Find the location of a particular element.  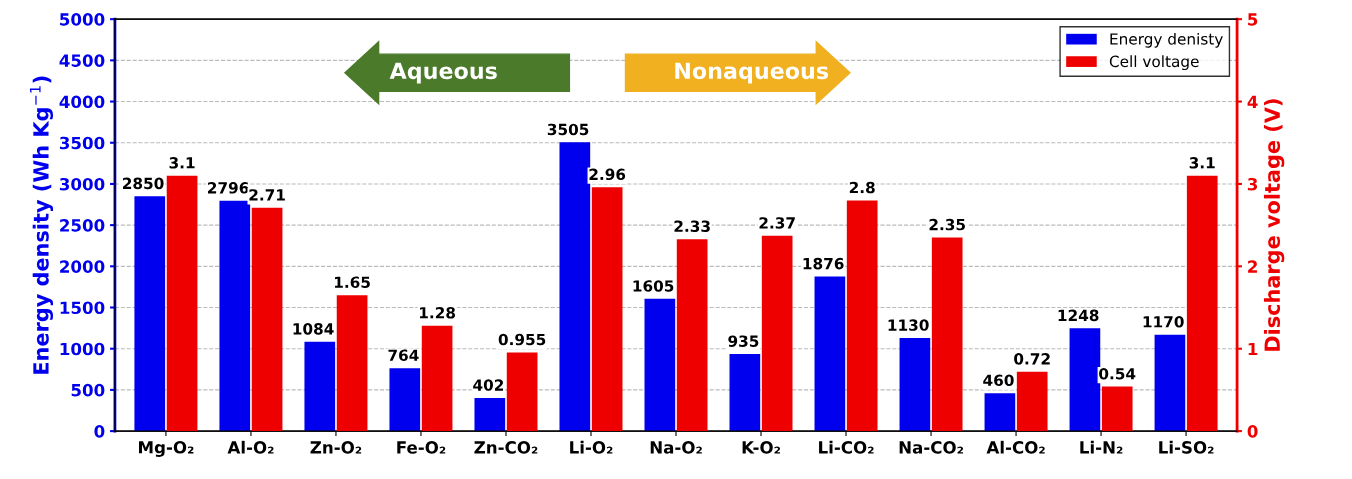

x-tick-label: Li-N₂ is located at coordinates (1101, 447).